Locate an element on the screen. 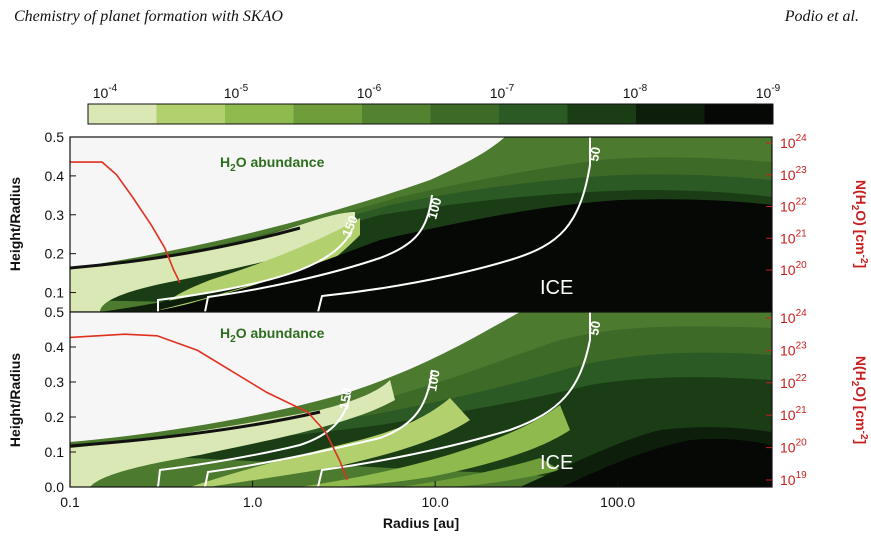 The height and width of the screenshot is (547, 871). colorbar-tick-label: 10⁻⁸ is located at coordinates (635, 92).